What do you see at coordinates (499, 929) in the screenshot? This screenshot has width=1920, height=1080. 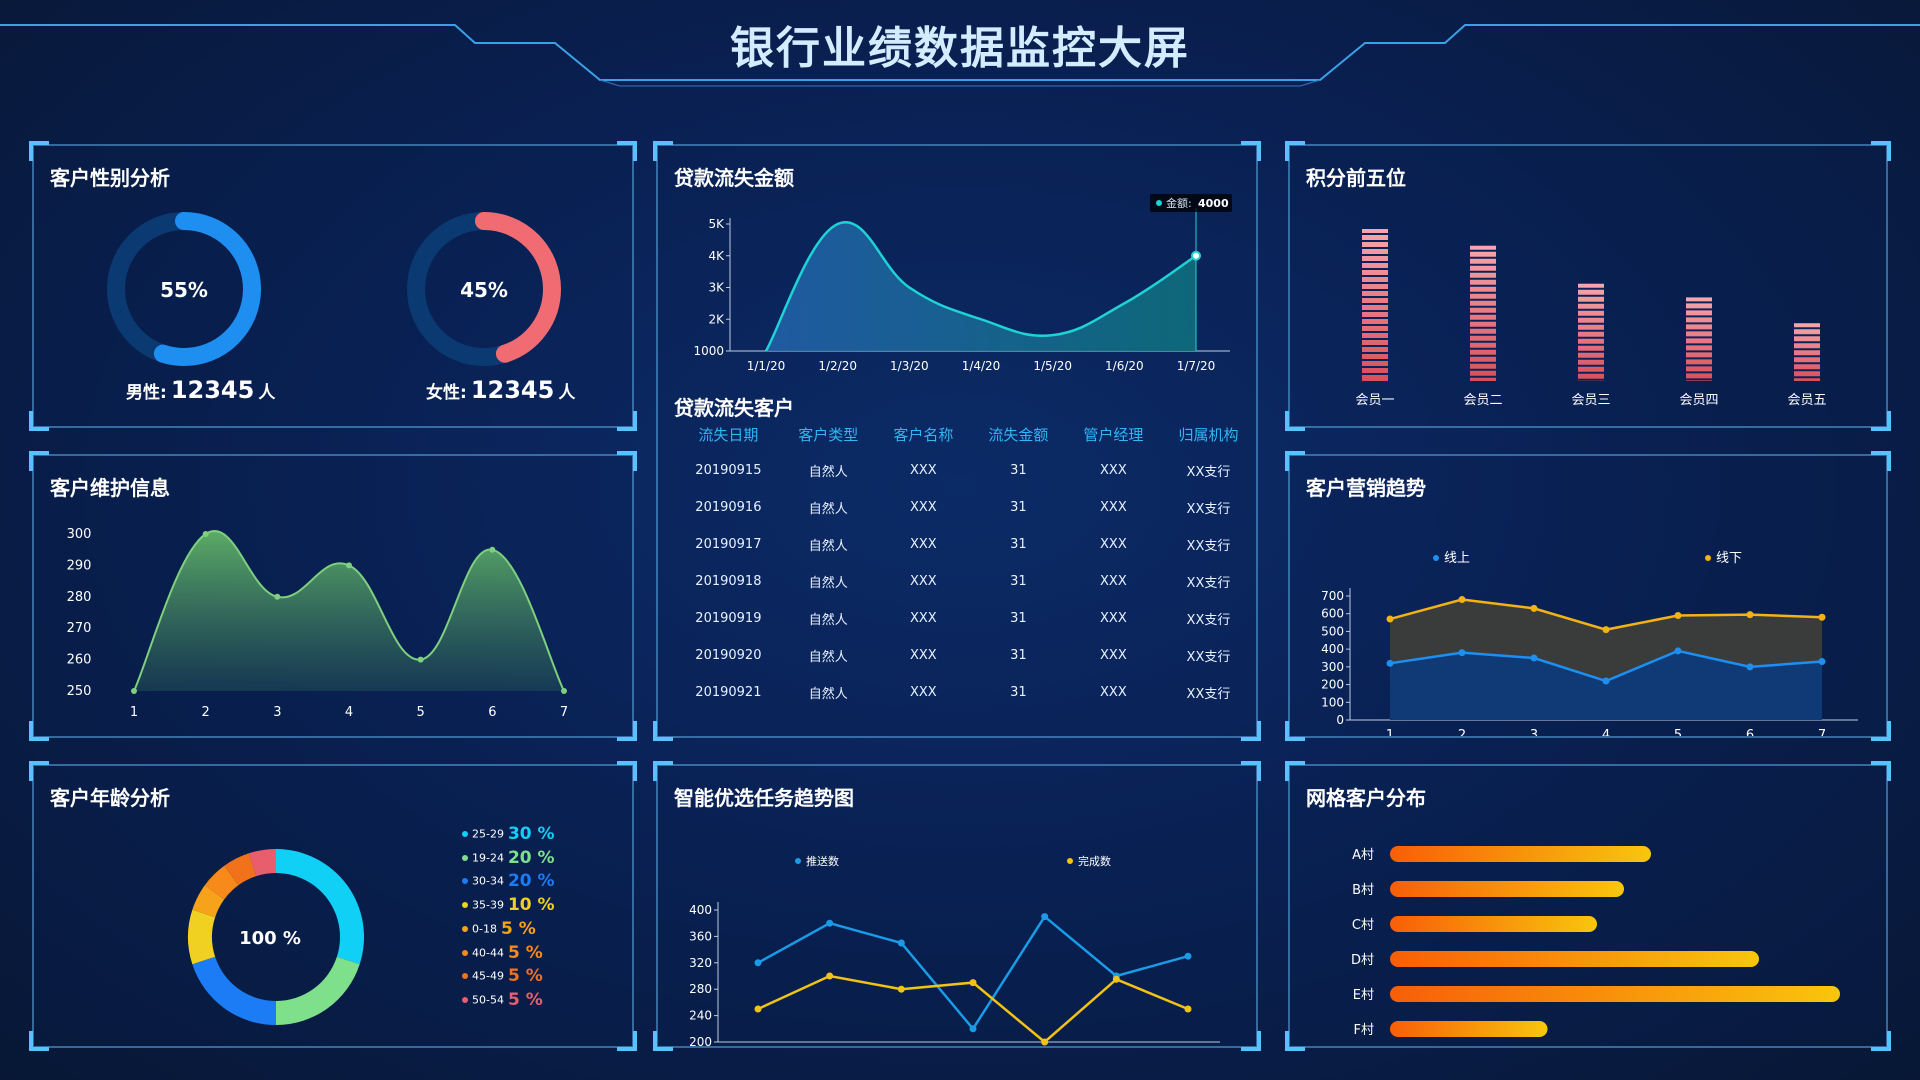 I see `legend-item: 0-18 5 %` at bounding box center [499, 929].